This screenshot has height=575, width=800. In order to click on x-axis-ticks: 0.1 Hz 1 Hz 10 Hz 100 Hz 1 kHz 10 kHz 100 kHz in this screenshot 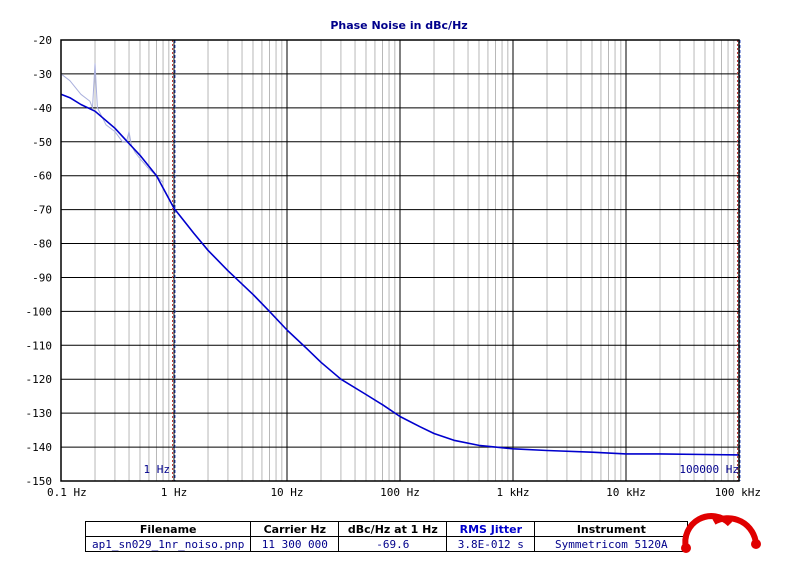, I will do `click(404, 492)`.